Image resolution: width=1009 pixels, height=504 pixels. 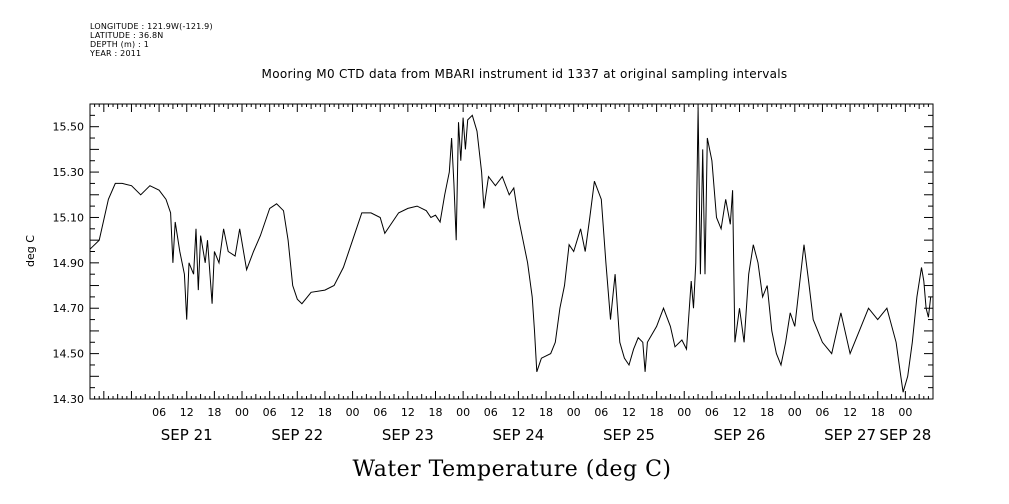 I want to click on x-day-label: SEP 24, so click(x=518, y=435).